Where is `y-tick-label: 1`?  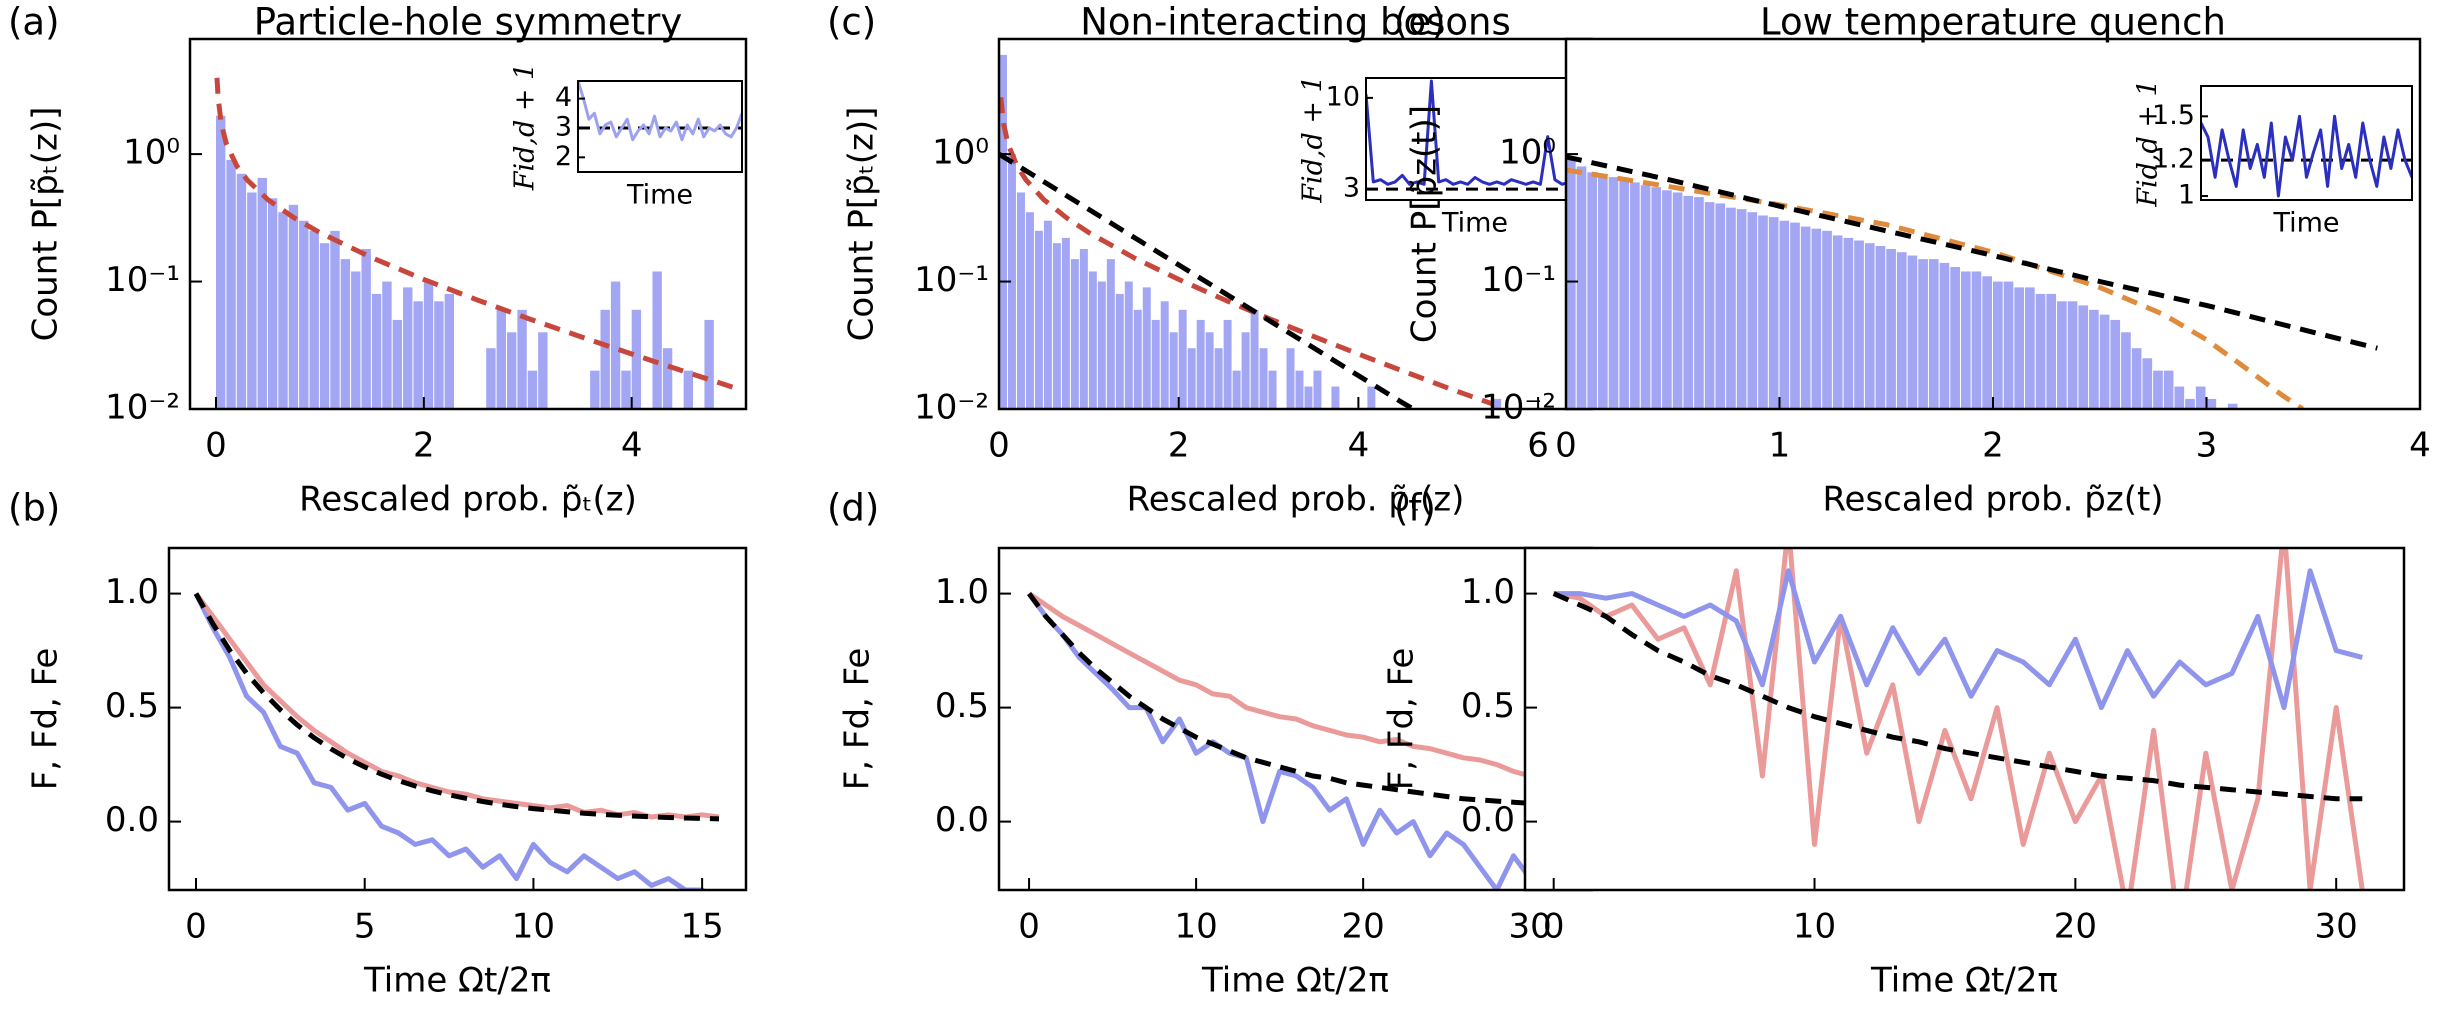
y-tick-label: 1 is located at coordinates (2186, 195).